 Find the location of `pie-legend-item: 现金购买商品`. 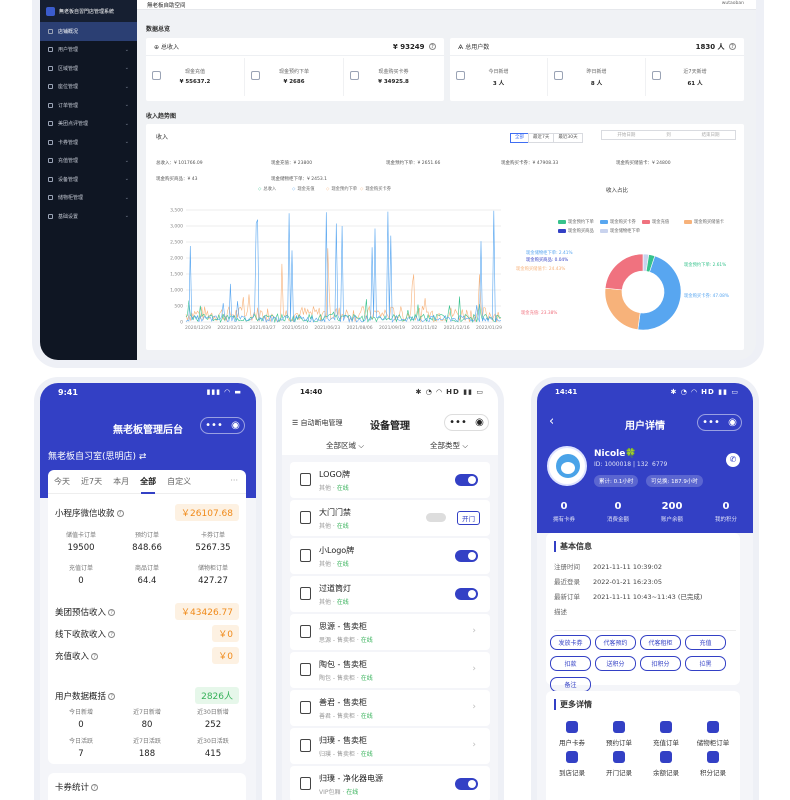

pie-legend-item: 现金购买商品 is located at coordinates (576, 231).